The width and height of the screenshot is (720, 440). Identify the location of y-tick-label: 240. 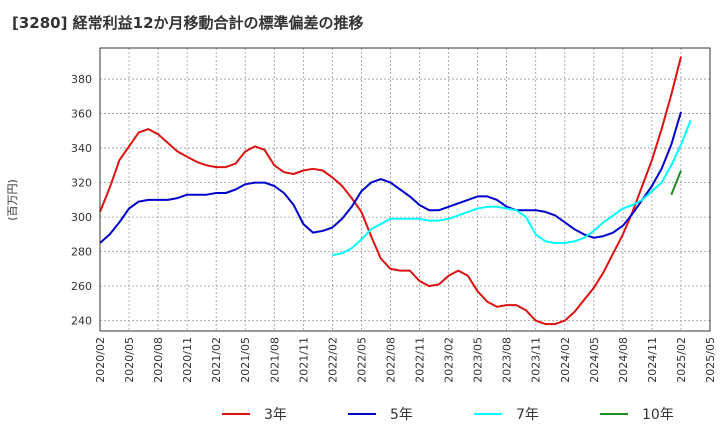
(81, 321).